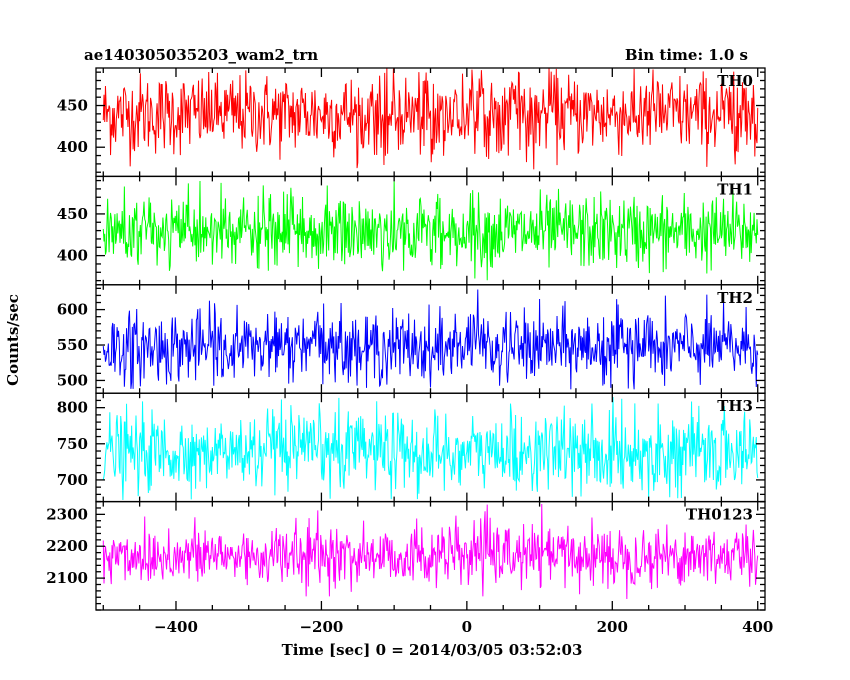 This screenshot has height=680, width=850. I want to click on panel-th3: 700 750 800 TH3, so click(411, 447).